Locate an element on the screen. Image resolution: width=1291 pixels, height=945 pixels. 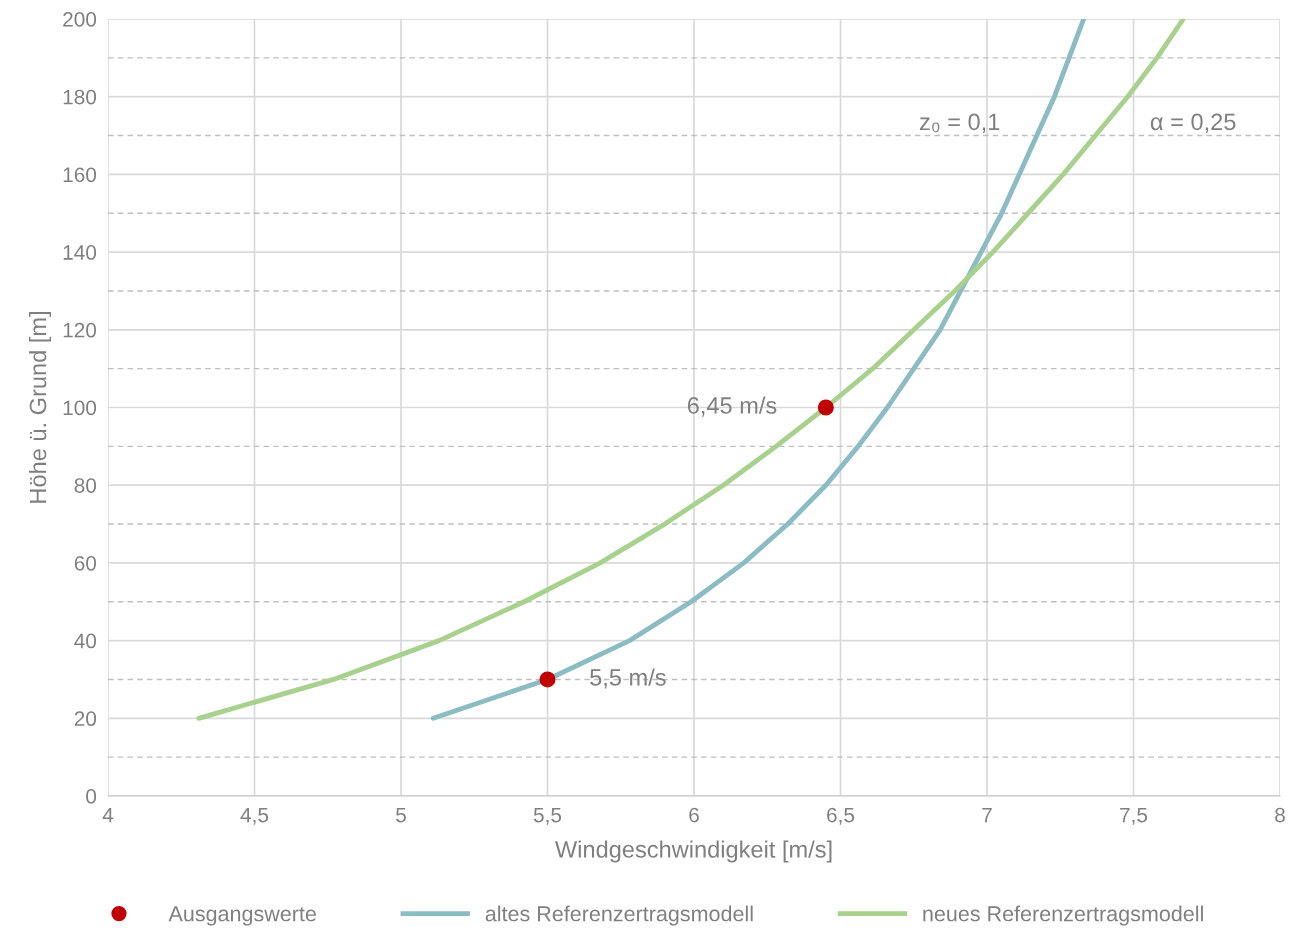
x-tick-label: 7 is located at coordinates (987, 815).